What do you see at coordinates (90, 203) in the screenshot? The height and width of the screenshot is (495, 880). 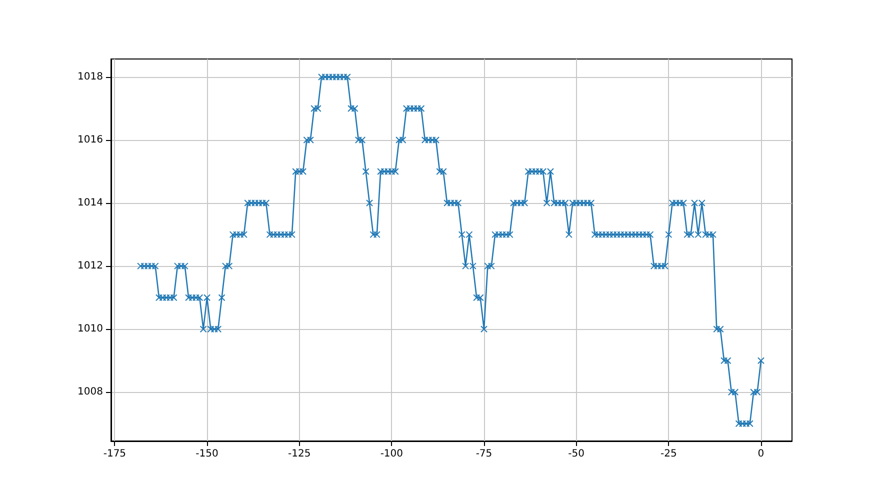 I see `y-tick-label: 1014` at bounding box center [90, 203].